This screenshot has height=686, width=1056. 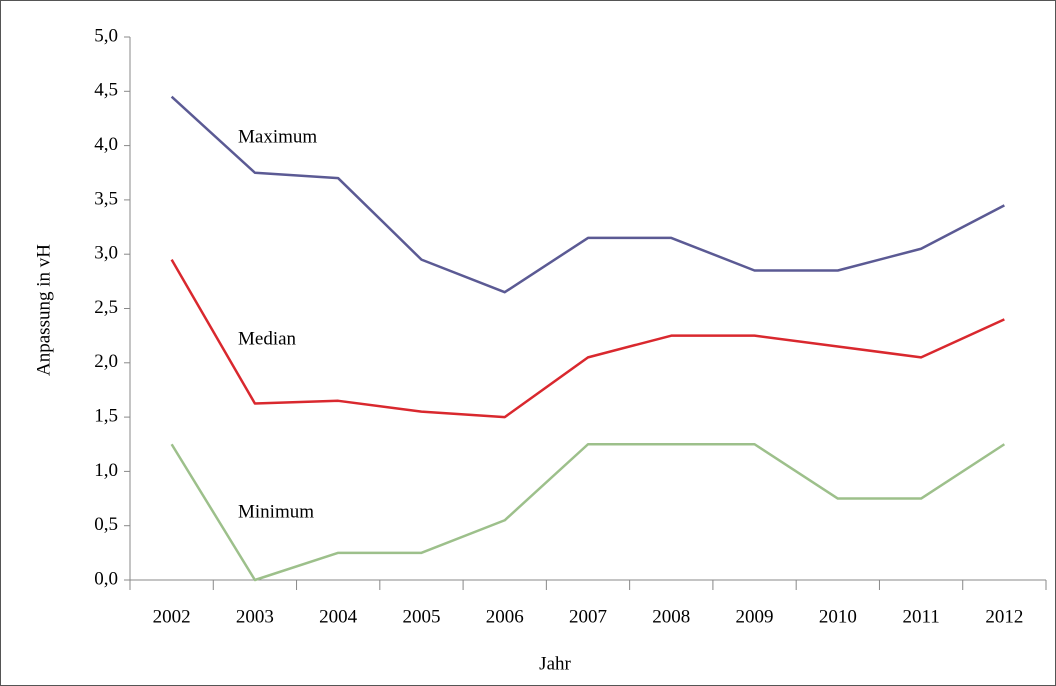 What do you see at coordinates (505, 616) in the screenshot?
I see `x-tick-label: 2006` at bounding box center [505, 616].